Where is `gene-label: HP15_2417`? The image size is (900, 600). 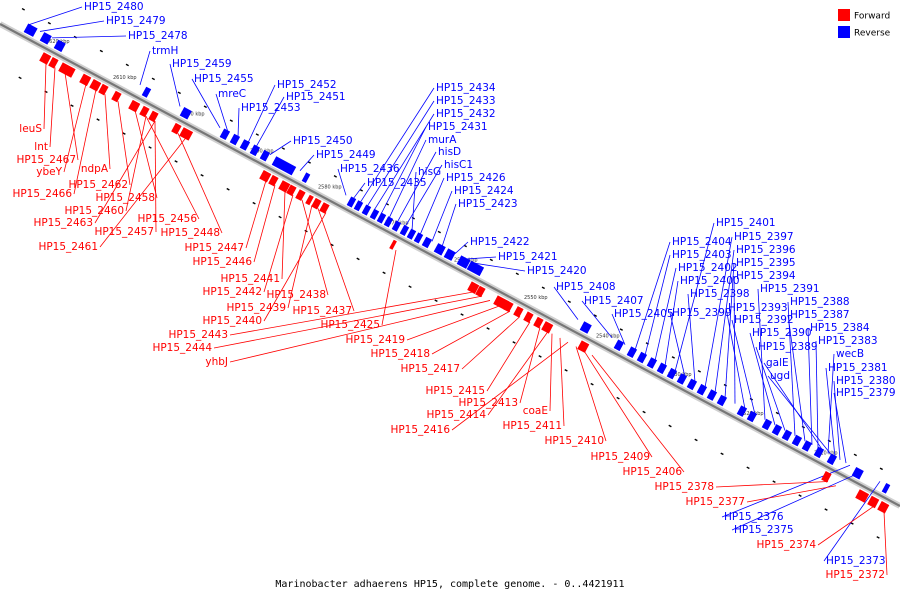
gene-label: HP15_2417 is located at coordinates (430, 369).